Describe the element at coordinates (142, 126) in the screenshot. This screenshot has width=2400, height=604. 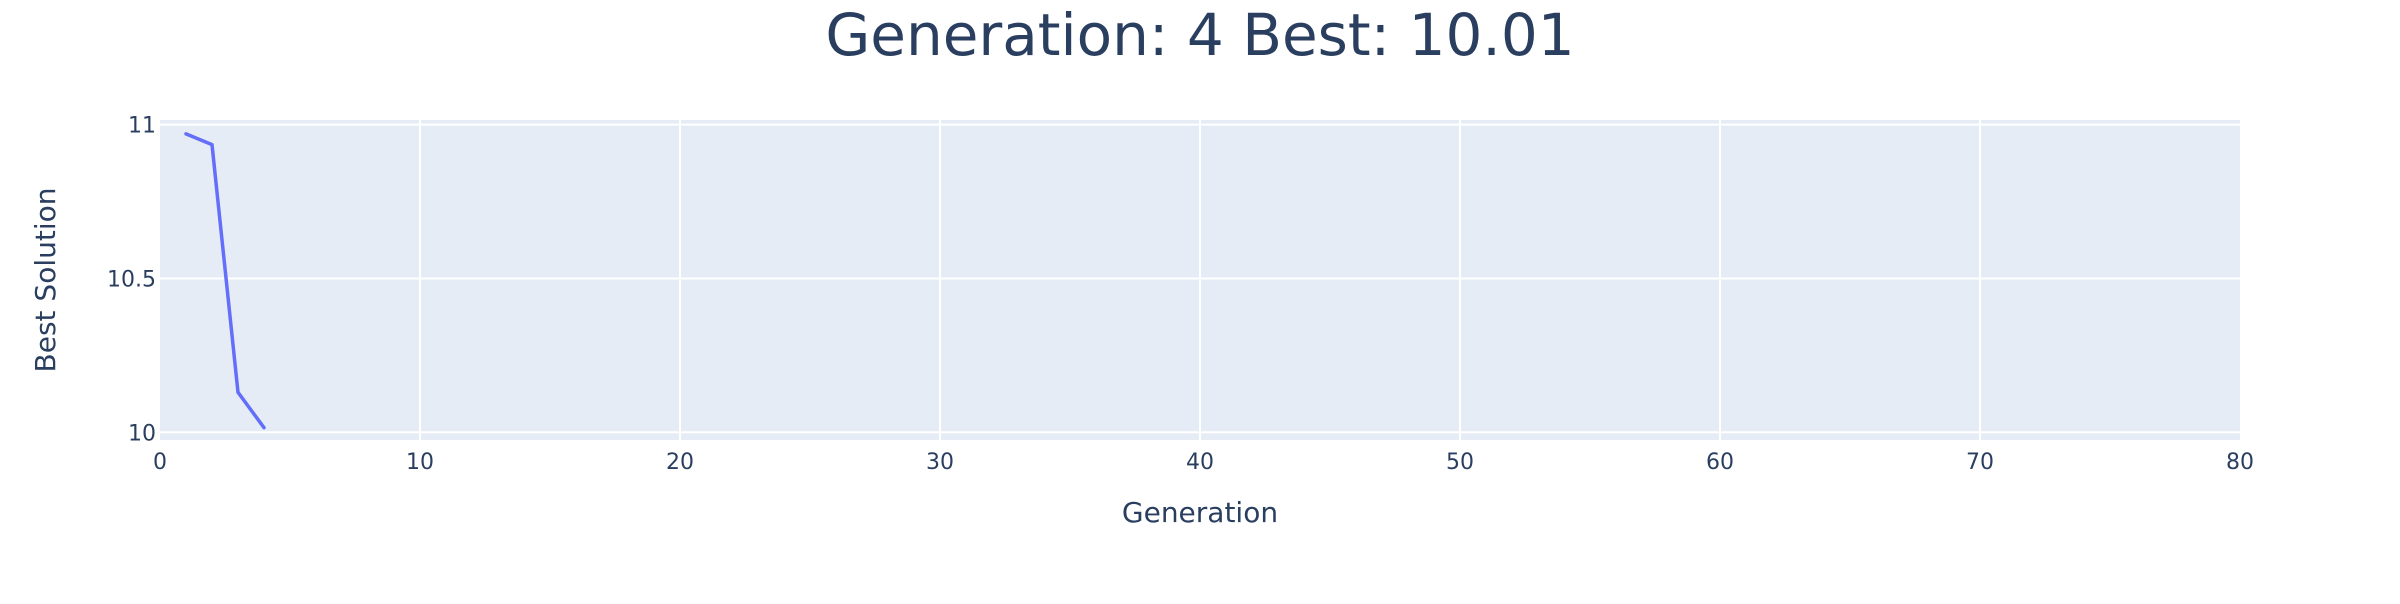
I see `y-tick-label: 11` at that location.